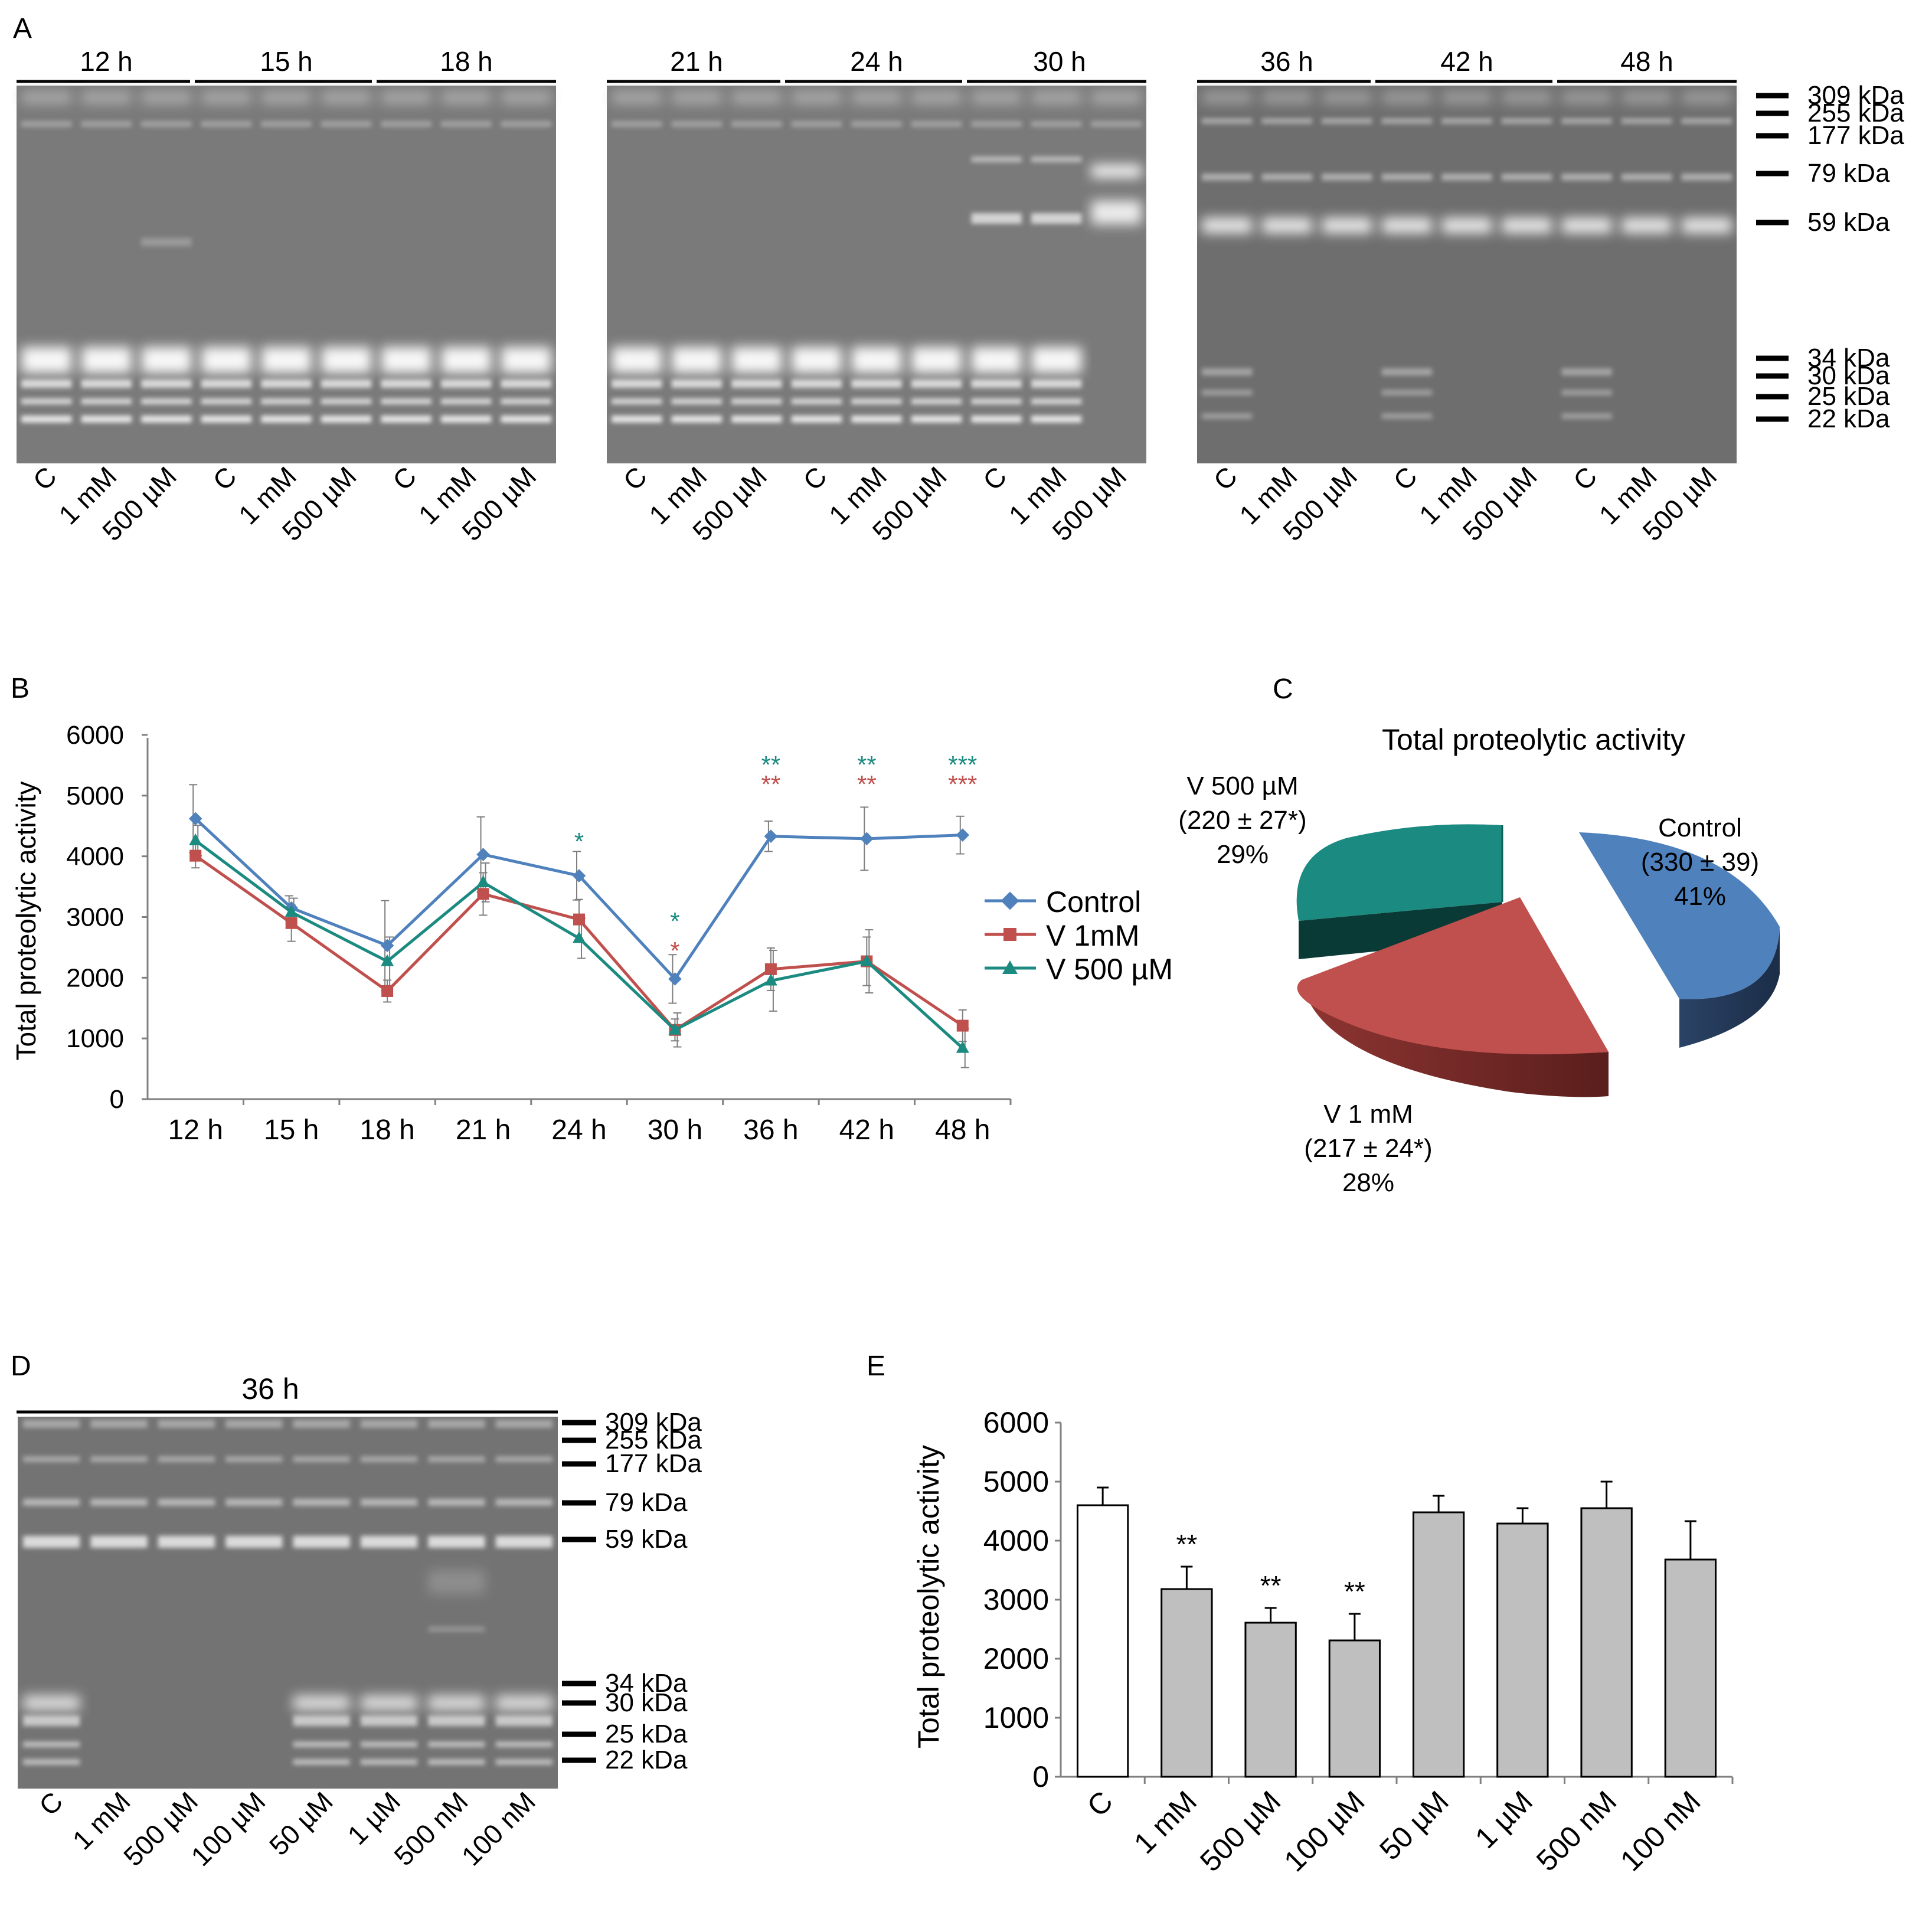  Describe the element at coordinates (867, 765) in the screenshot. I see `significance-teal: **` at that location.